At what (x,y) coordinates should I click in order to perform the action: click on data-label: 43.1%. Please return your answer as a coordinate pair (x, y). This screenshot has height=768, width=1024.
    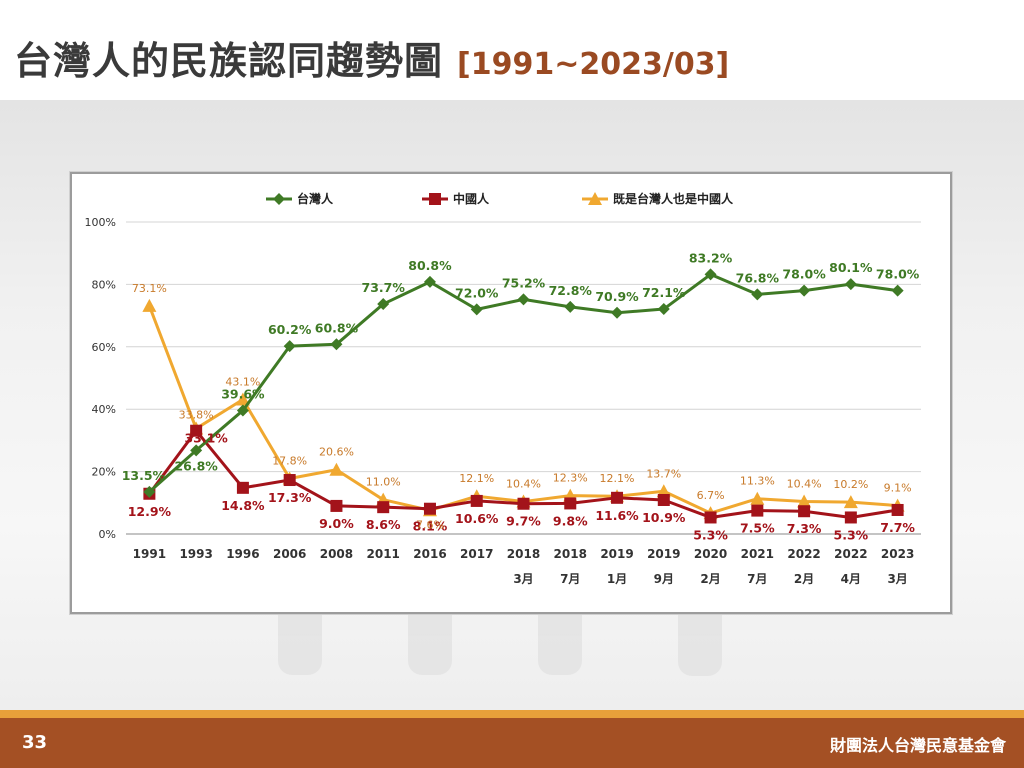
    Looking at the image, I should click on (242, 382).